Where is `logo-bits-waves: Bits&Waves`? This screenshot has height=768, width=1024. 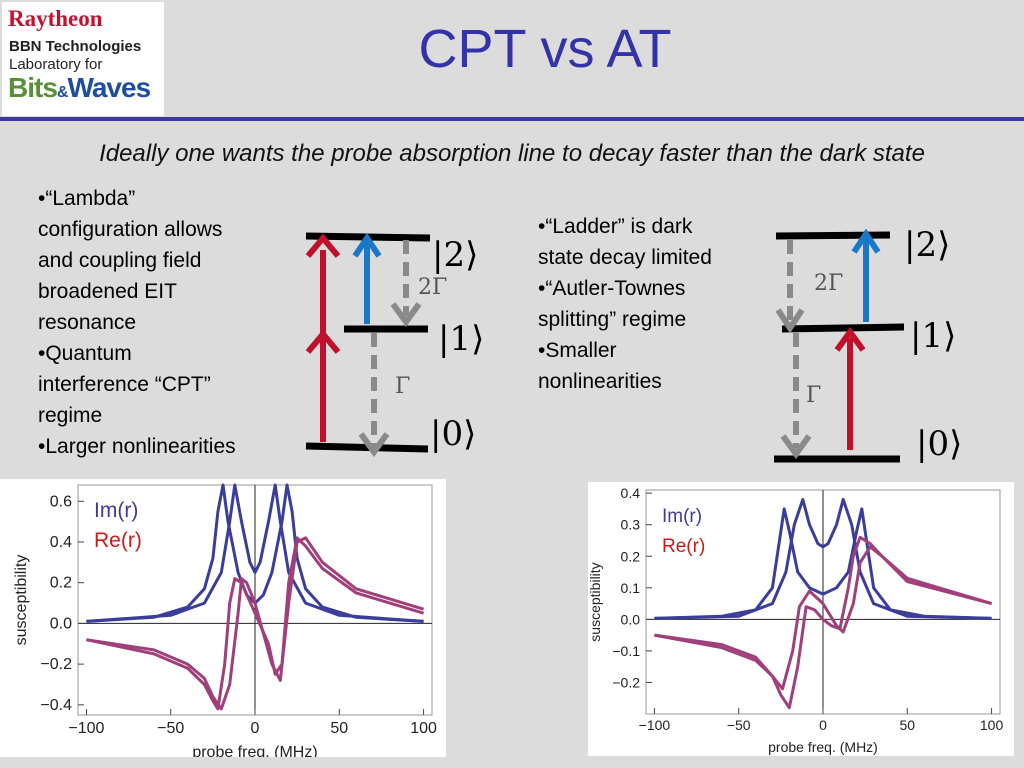 logo-bits-waves: Bits&Waves is located at coordinates (79, 88).